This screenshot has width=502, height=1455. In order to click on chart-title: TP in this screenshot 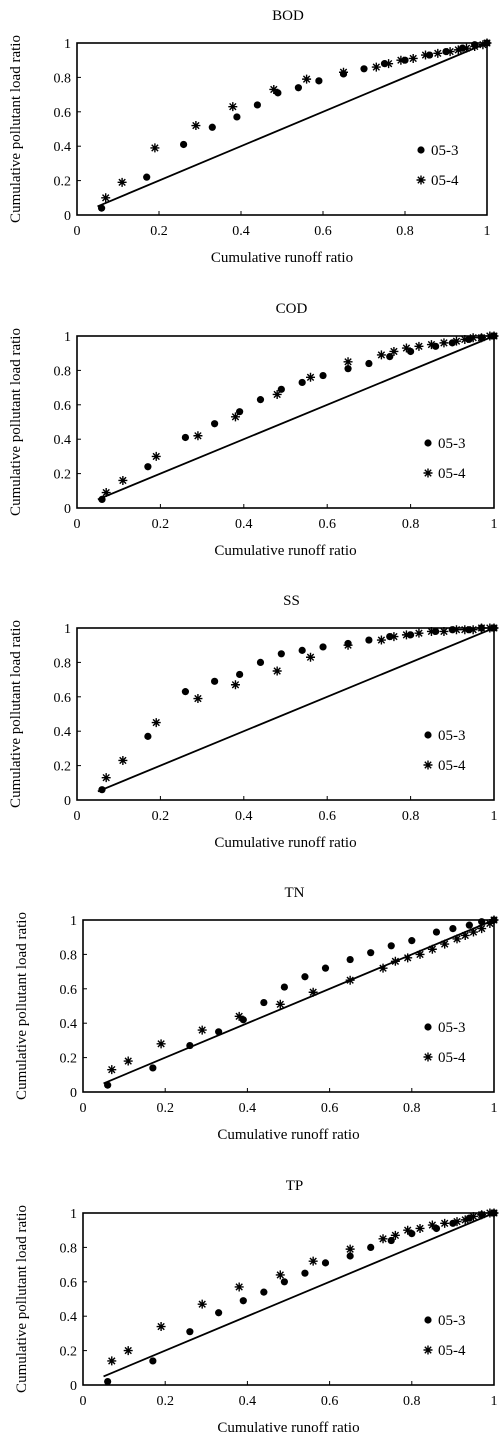, I will do `click(295, 1186)`.